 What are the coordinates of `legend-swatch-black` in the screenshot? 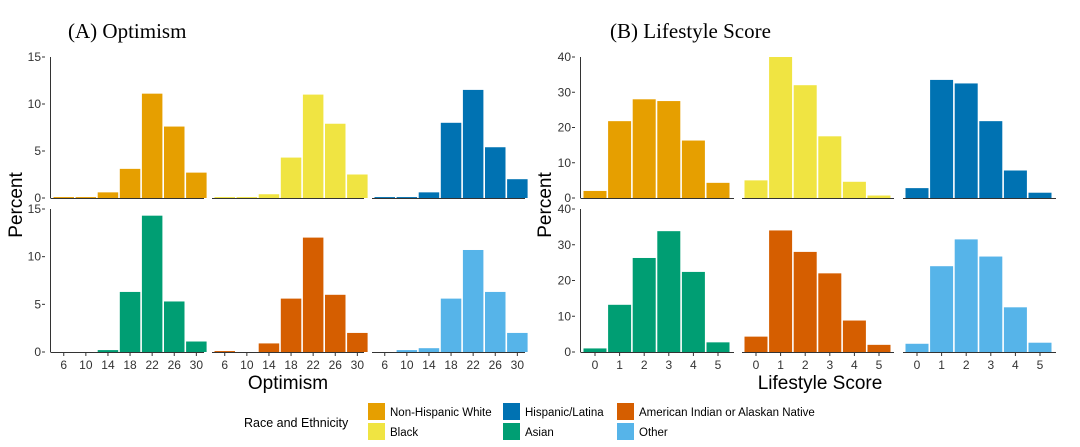 It's located at (376, 431).